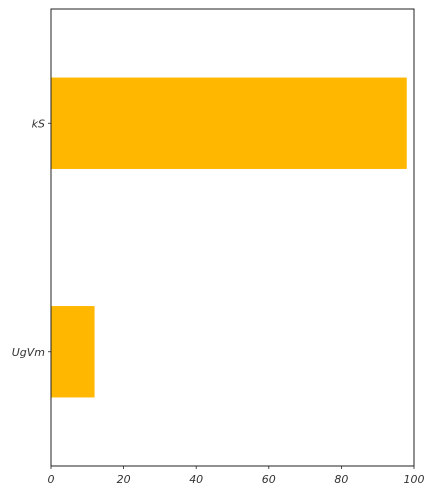 Image resolution: width=434 pixels, height=500 pixels. I want to click on y-tick-label: kS, so click(38, 123).